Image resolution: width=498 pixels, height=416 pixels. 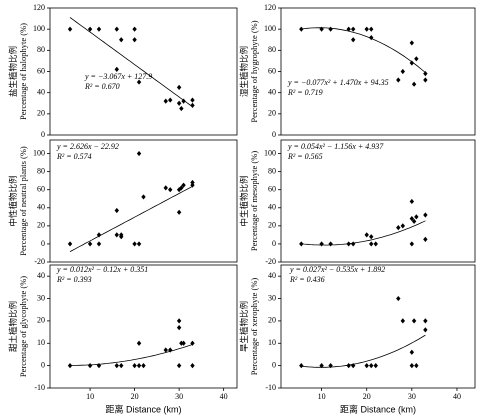 What do you see at coordinates (118, 76) in the screenshot?
I see `equation: y = −3.067x + 127.9` at bounding box center [118, 76].